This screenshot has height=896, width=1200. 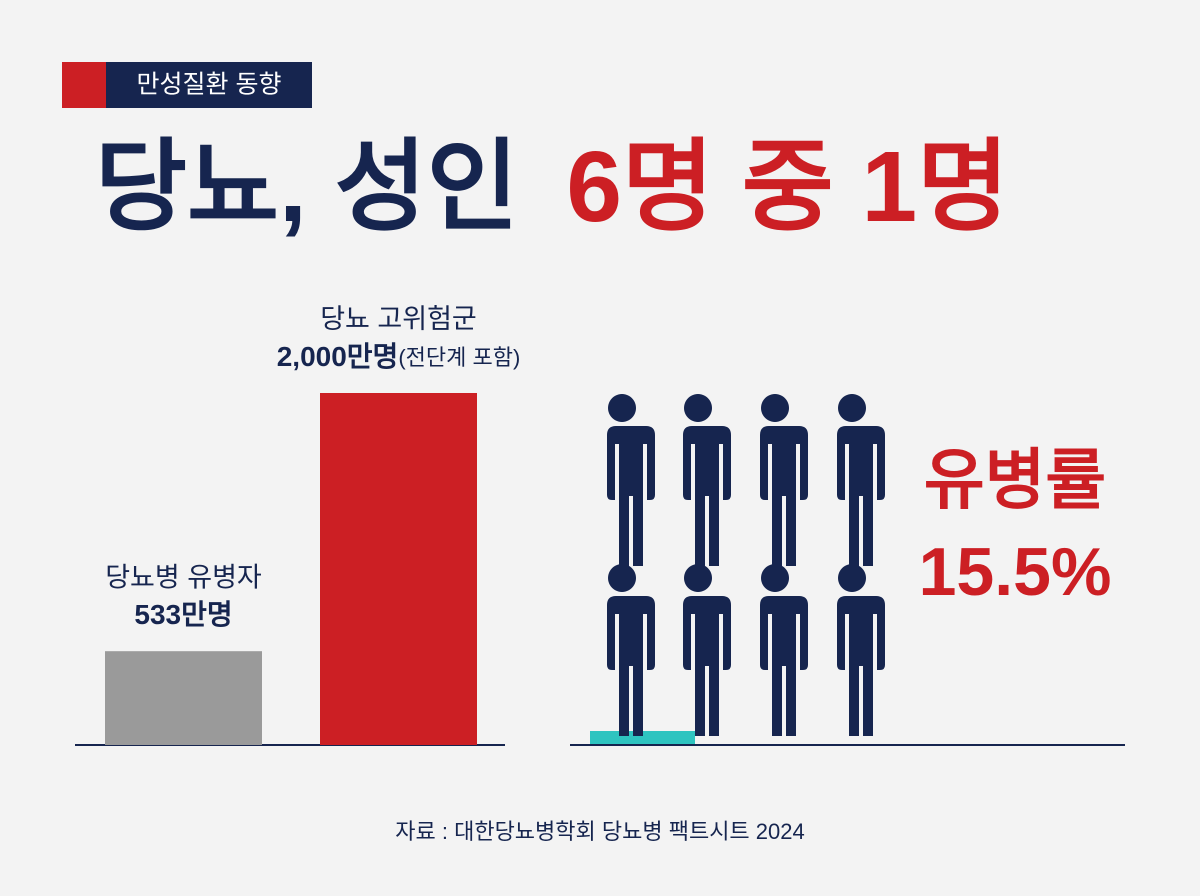 What do you see at coordinates (398, 319) in the screenshot?
I see `category-label: 당뇨 고위험군` at bounding box center [398, 319].